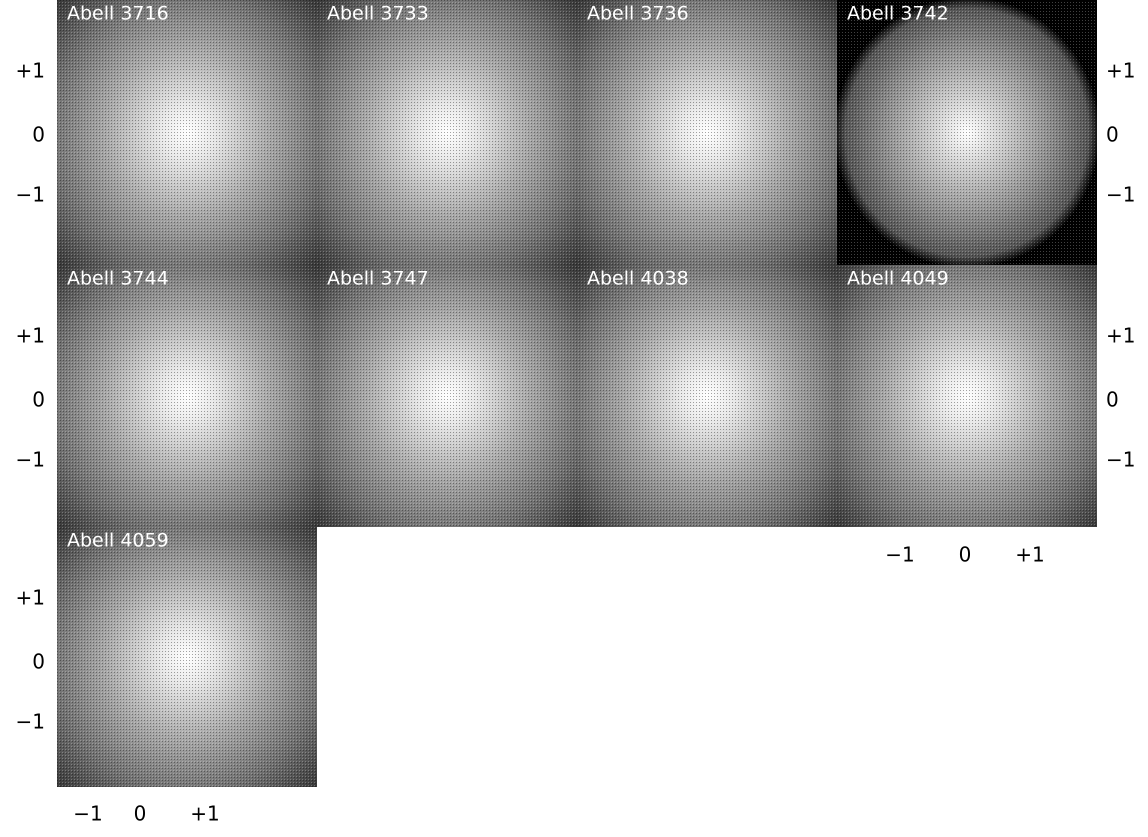  I want to click on panel-label: Abell 3736, so click(638, 14).